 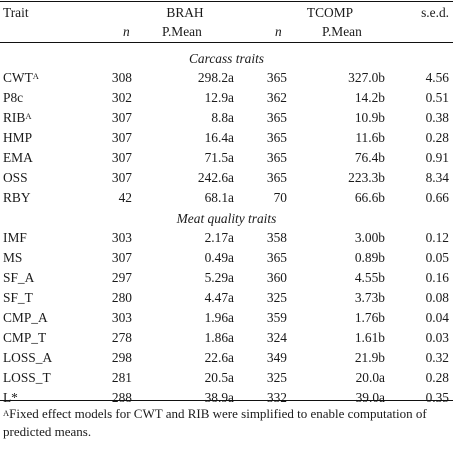 What do you see at coordinates (369, 317) in the screenshot?
I see `m2-cell: 1.76b` at bounding box center [369, 317].